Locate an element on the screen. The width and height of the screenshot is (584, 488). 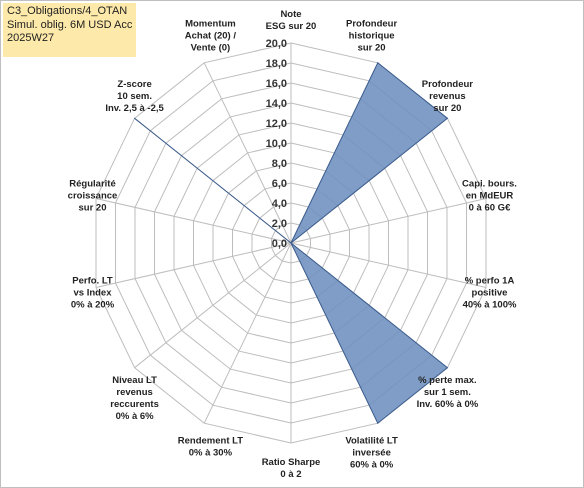
axis-label-13: Z-score 10 sem. Inv. 2,5 à -2,5 is located at coordinates (134, 96).